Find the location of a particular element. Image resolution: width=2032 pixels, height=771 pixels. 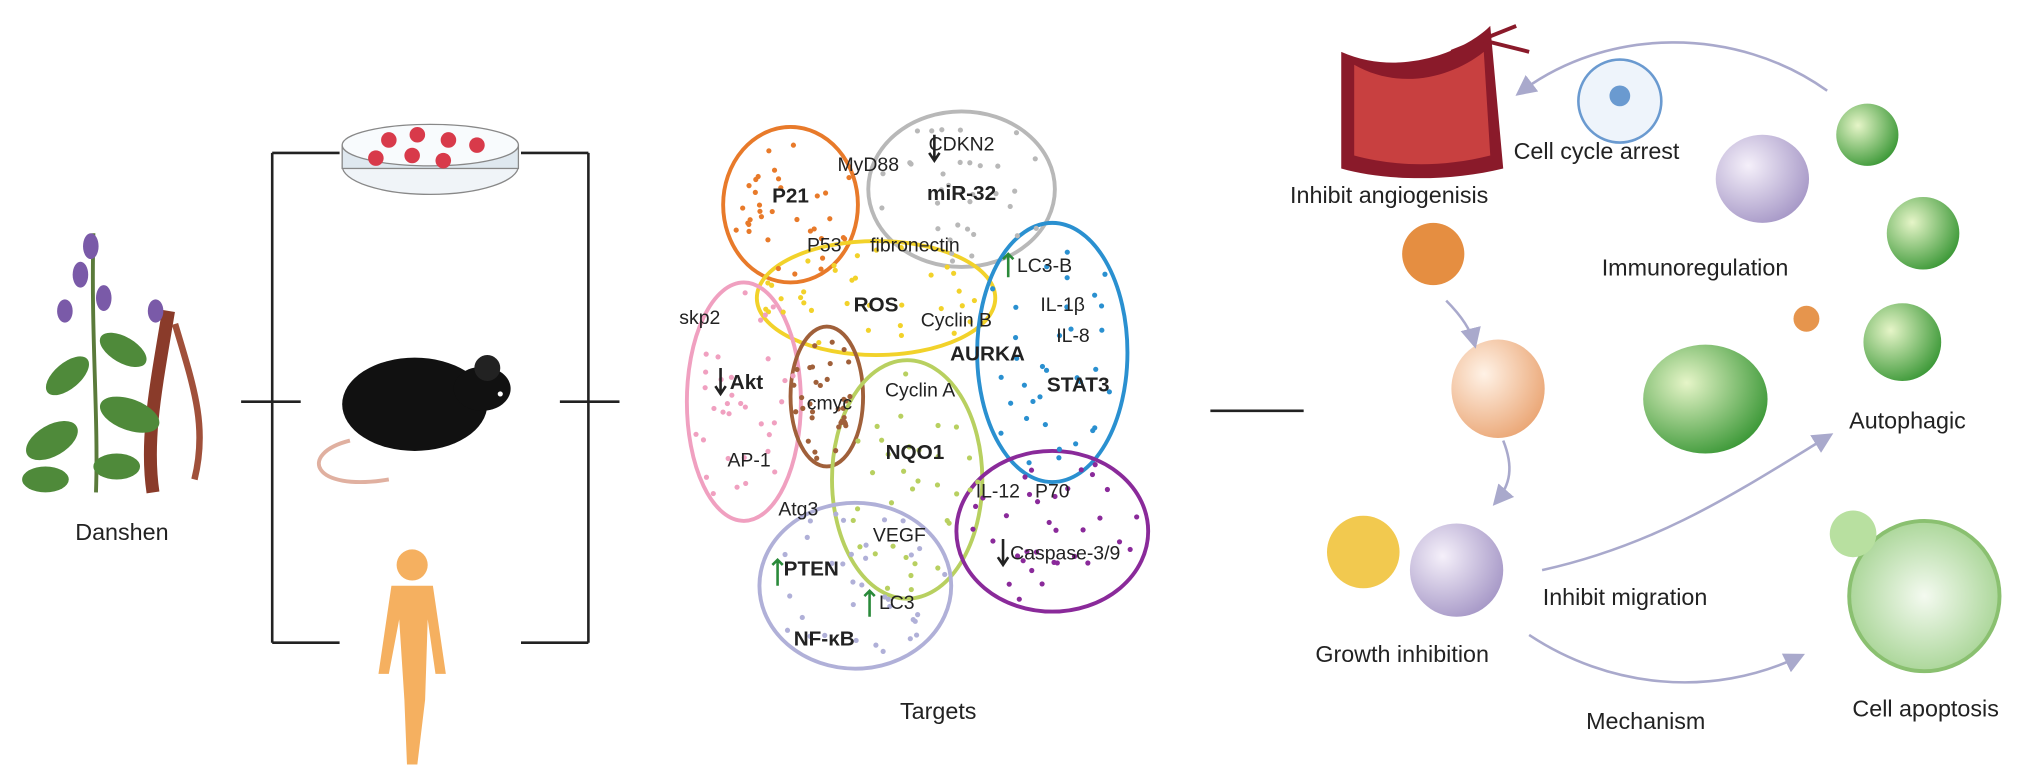

danshen-plant is located at coordinates (112, 363).